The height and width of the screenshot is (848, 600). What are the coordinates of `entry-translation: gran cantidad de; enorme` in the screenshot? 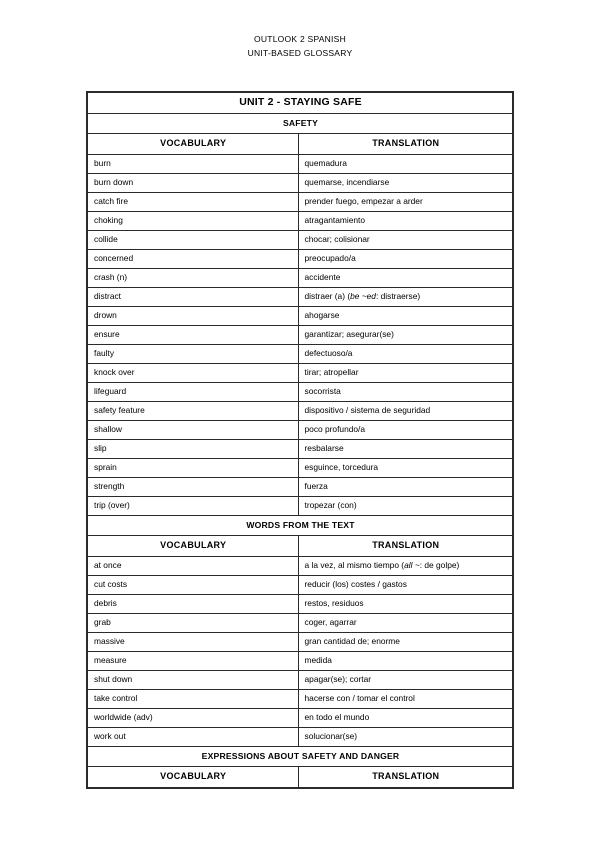 It's located at (352, 641).